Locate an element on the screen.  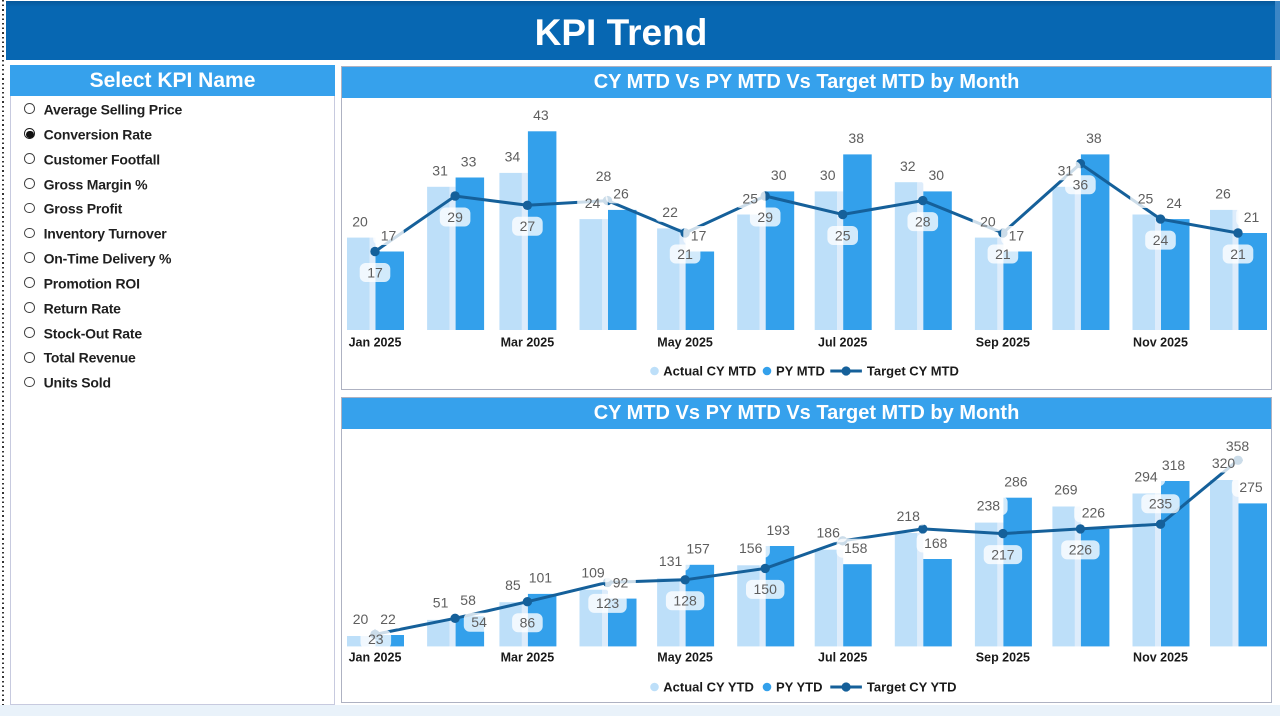
svg-text: 294 is located at coordinates (1146, 476).